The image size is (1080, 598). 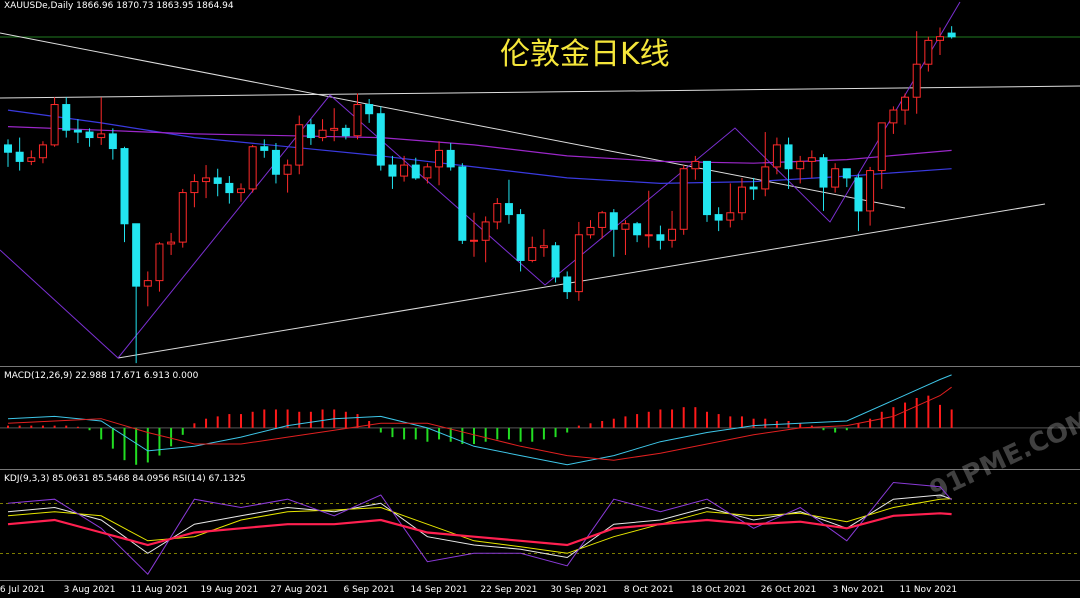 What do you see at coordinates (368, 590) in the screenshot?
I see `x-tick-label: 6 Sep 2021` at bounding box center [368, 590].